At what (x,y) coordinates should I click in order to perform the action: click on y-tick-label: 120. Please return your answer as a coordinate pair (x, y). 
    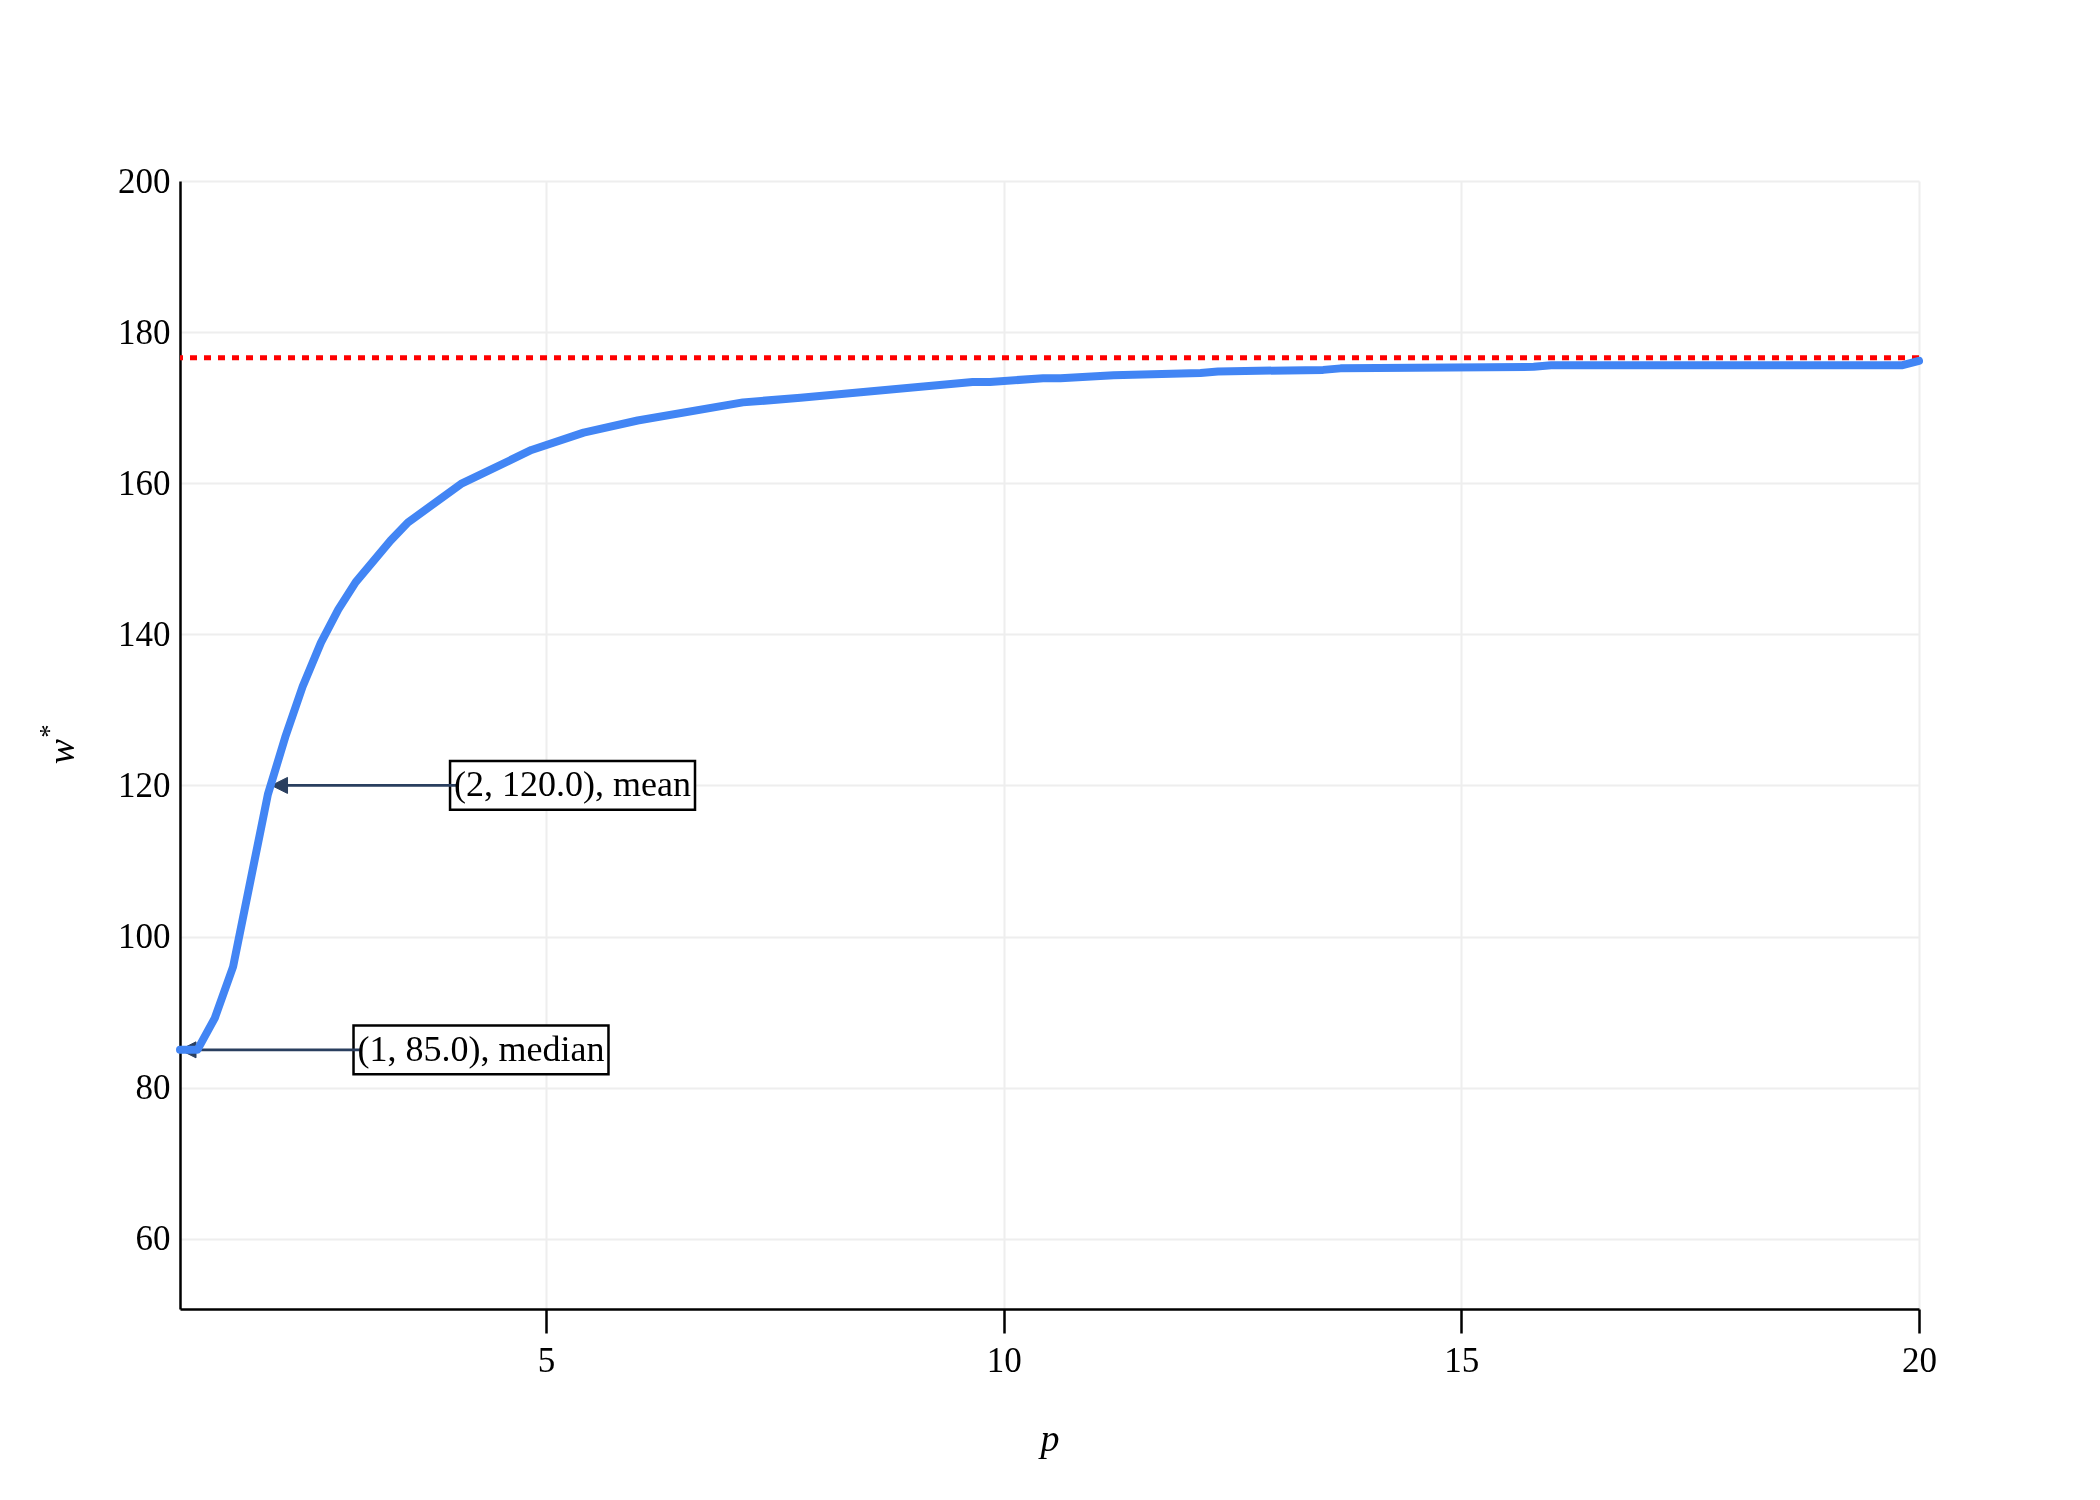
    Looking at the image, I should click on (144, 785).